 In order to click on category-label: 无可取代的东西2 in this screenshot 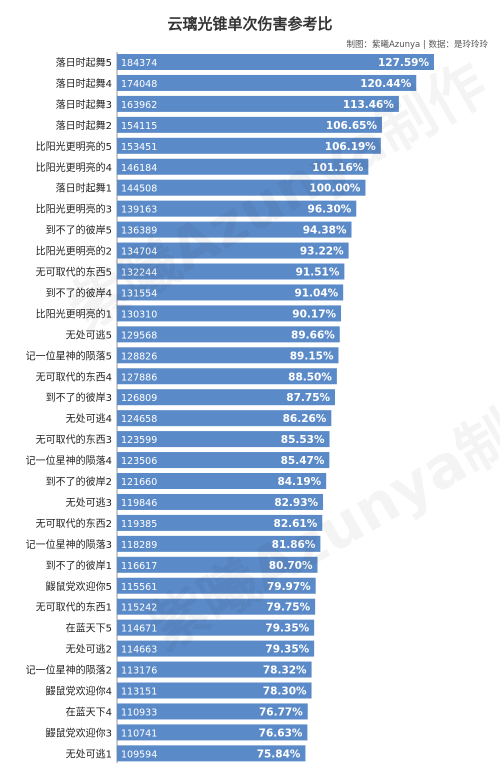, I will do `click(74, 523)`.